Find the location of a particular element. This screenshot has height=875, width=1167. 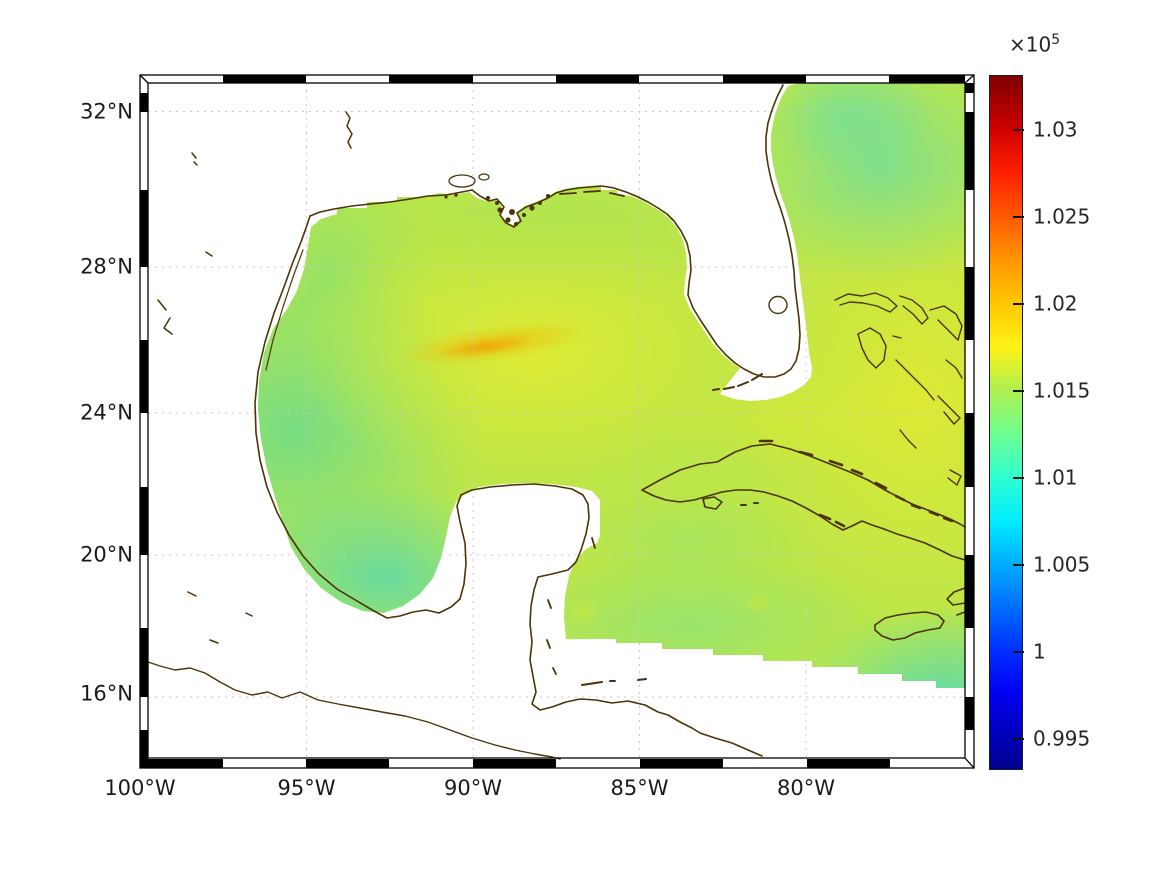

colorbar is located at coordinates (1006, 422).